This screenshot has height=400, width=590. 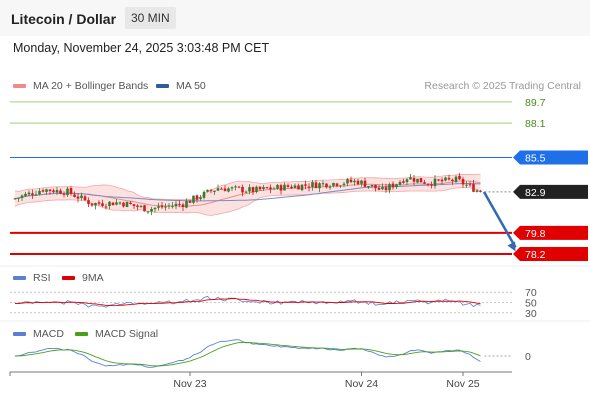 What do you see at coordinates (38, 334) in the screenshot?
I see `legend-macd: MACD` at bounding box center [38, 334].